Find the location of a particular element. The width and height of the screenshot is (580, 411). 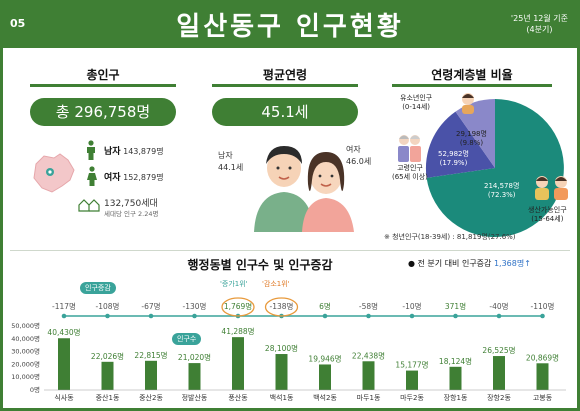

y-tick-label: 30,000명 is located at coordinates (25, 351).